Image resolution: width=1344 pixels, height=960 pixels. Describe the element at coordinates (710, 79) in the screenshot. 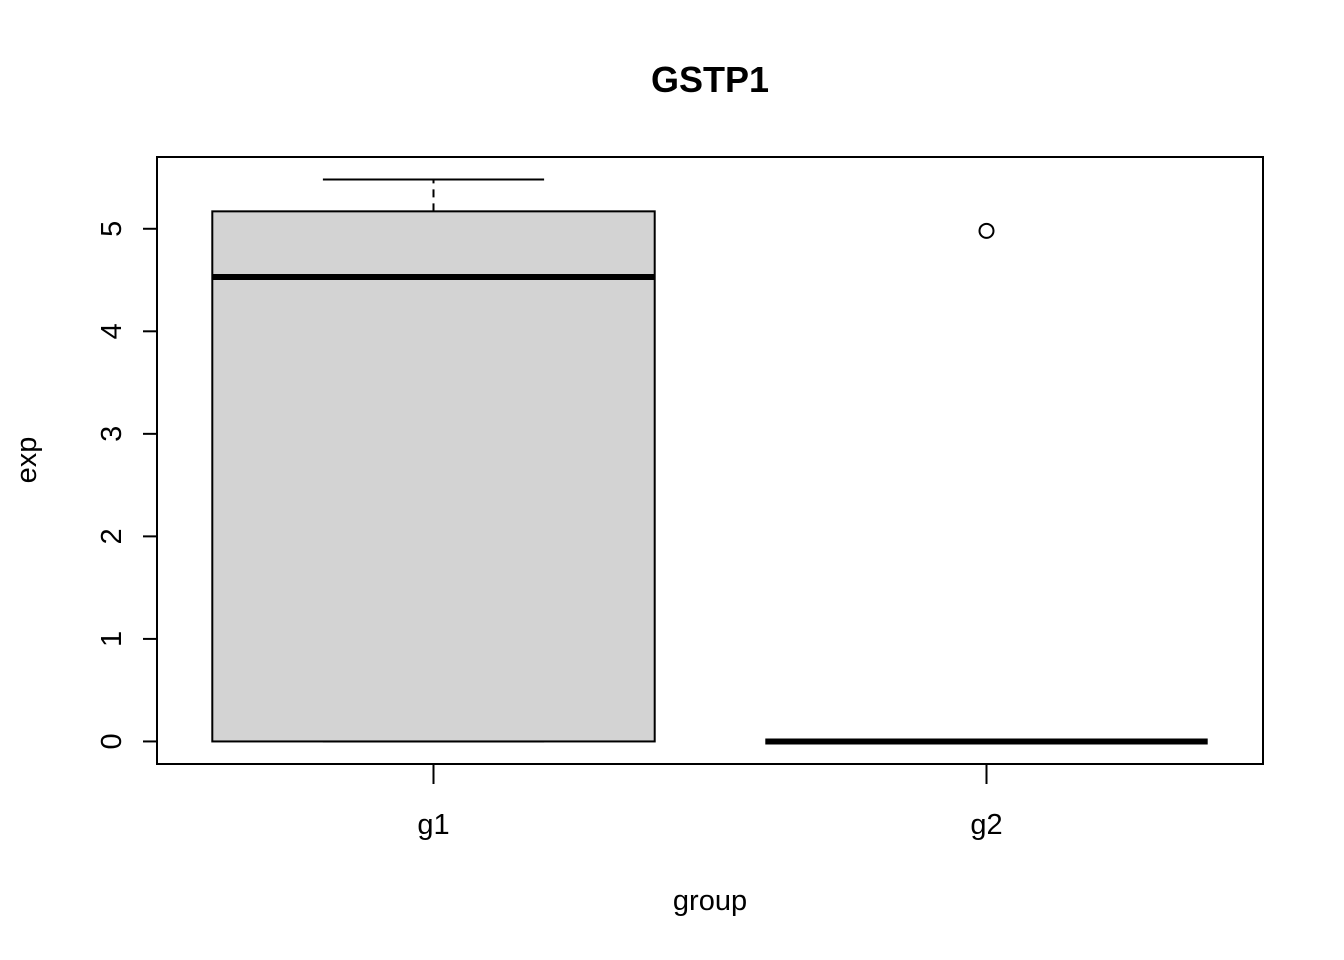

I see `chart-title: GSTP1` at that location.